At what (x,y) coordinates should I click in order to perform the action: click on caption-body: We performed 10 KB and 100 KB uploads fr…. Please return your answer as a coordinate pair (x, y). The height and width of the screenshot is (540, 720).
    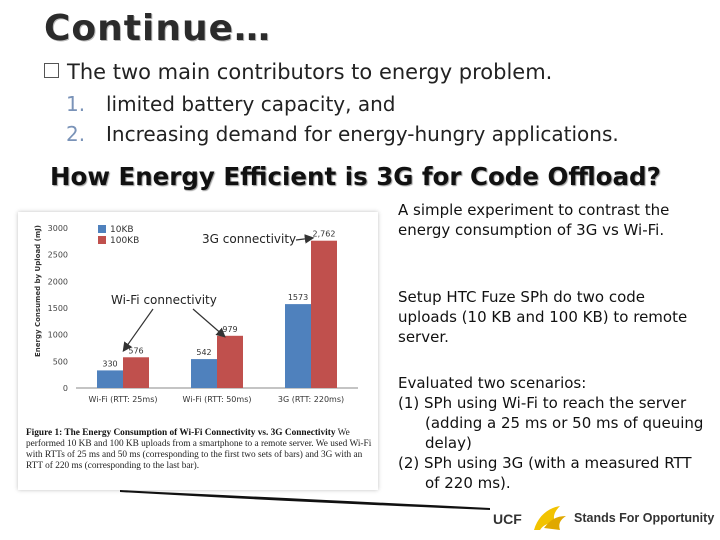
    Looking at the image, I should click on (199, 449).